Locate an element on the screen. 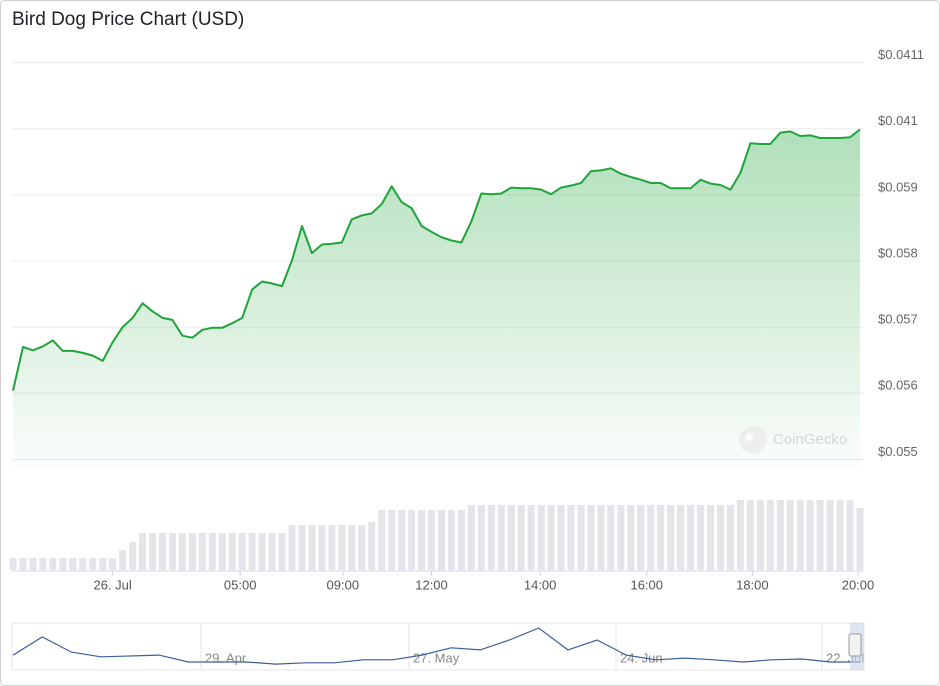 The height and width of the screenshot is (686, 940). chart-title: Bird Dog Price Chart (USD) is located at coordinates (128, 19).